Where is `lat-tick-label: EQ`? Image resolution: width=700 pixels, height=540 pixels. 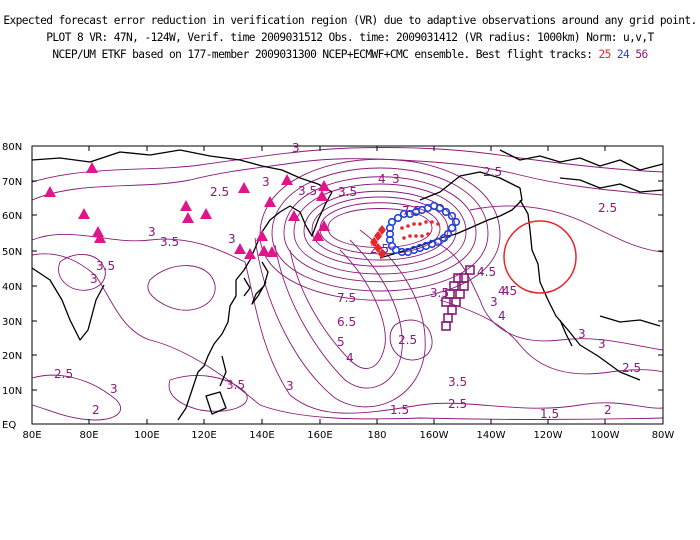
lat-tick-label: EQ is located at coordinates (9, 425).